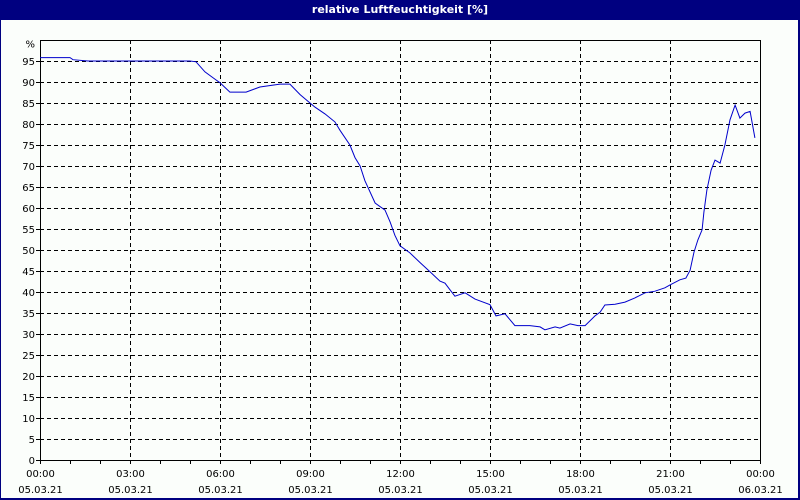  I want to click on y-tick-label: 35, so click(28, 314).